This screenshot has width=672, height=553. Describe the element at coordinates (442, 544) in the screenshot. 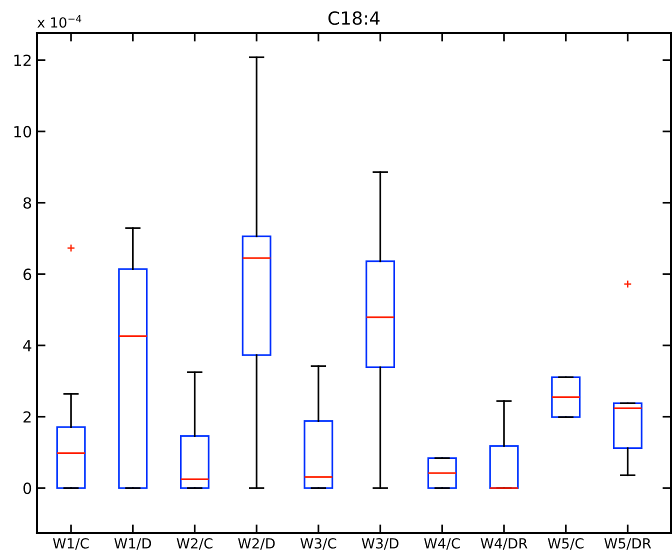

I see `x-tick-label: W4/C` at that location.